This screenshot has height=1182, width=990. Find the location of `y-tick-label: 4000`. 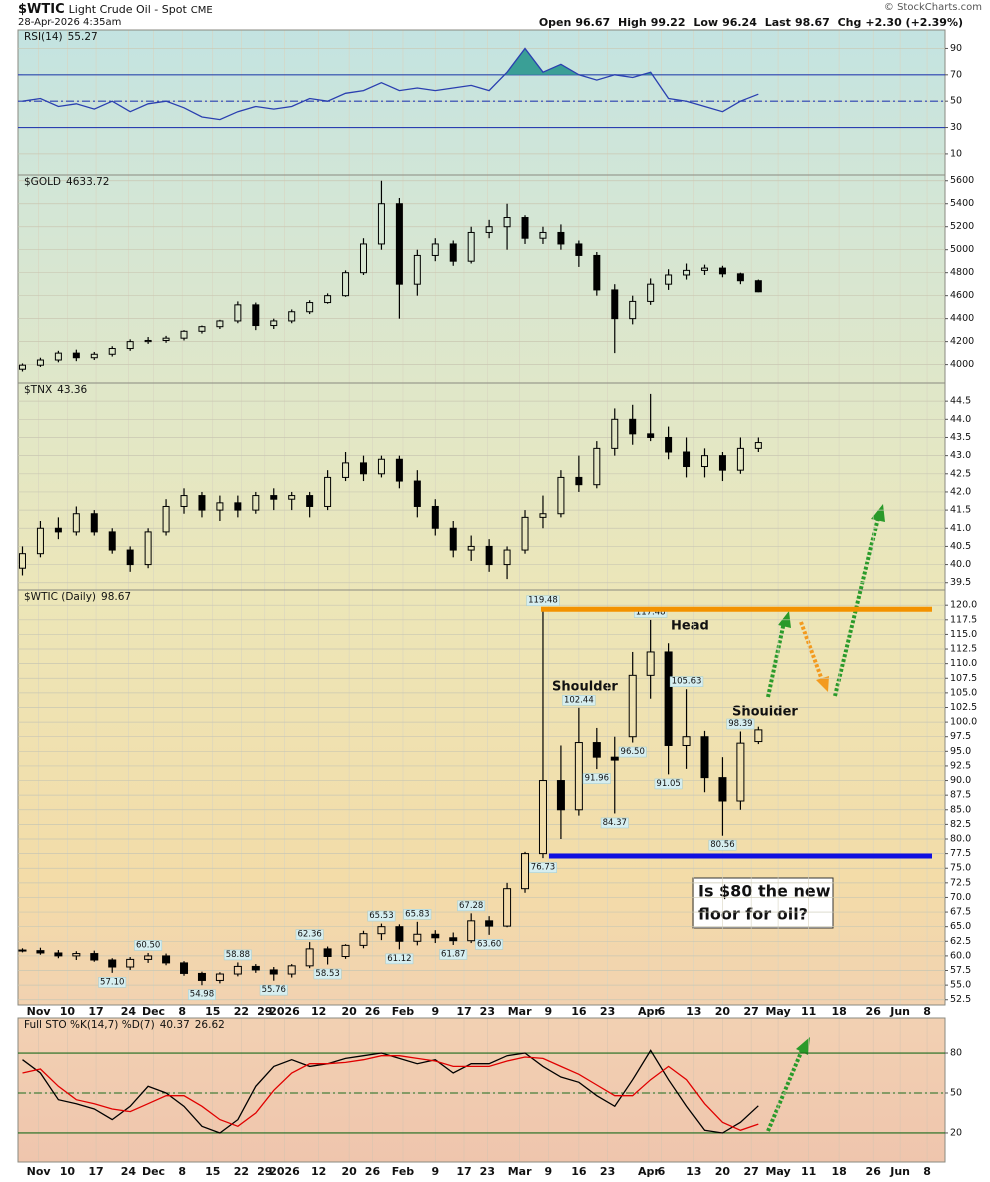

y-tick-label: 4000 is located at coordinates (962, 364).